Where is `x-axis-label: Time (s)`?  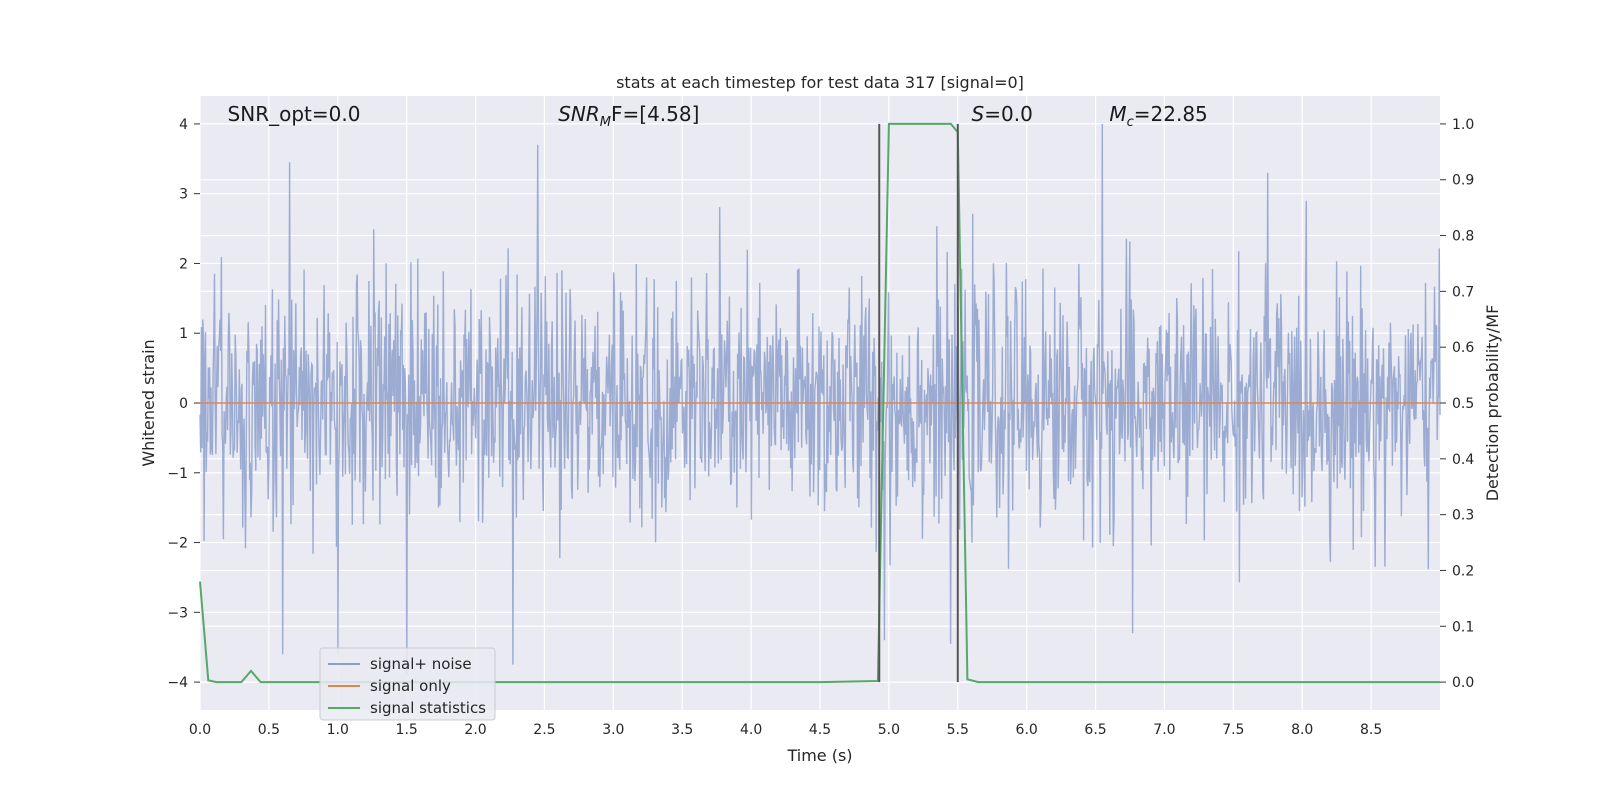
x-axis-label: Time (s) is located at coordinates (819, 755).